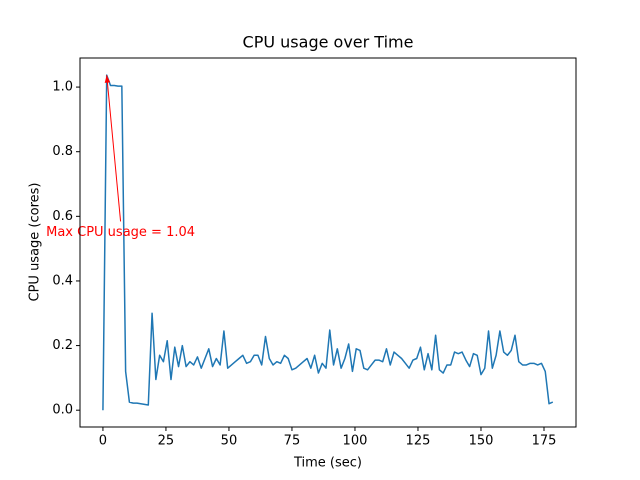 Image resolution: width=640 pixels, height=480 pixels. What do you see at coordinates (328, 42) in the screenshot?
I see `chart-title: CPU usage over Time` at bounding box center [328, 42].